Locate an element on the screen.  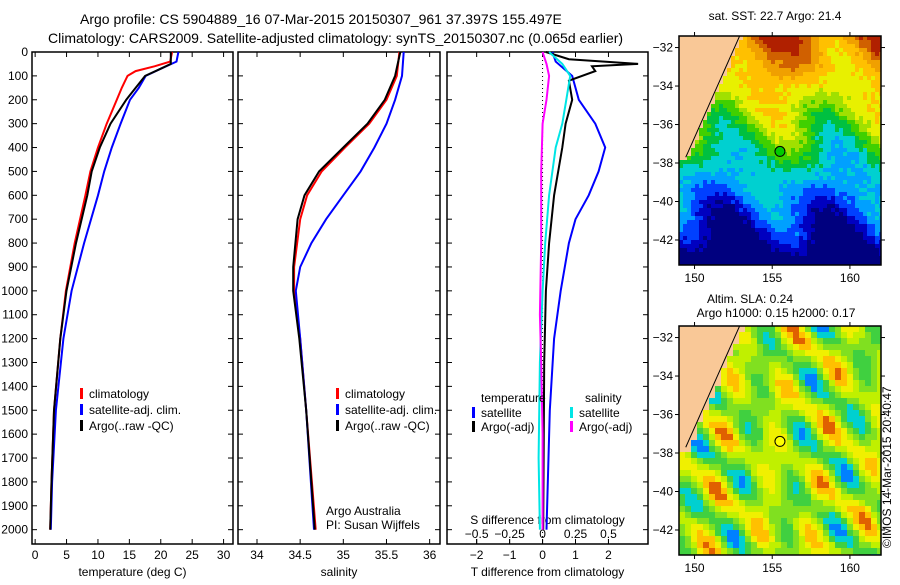
x-tick-label: 2 is located at coordinates (608, 555).